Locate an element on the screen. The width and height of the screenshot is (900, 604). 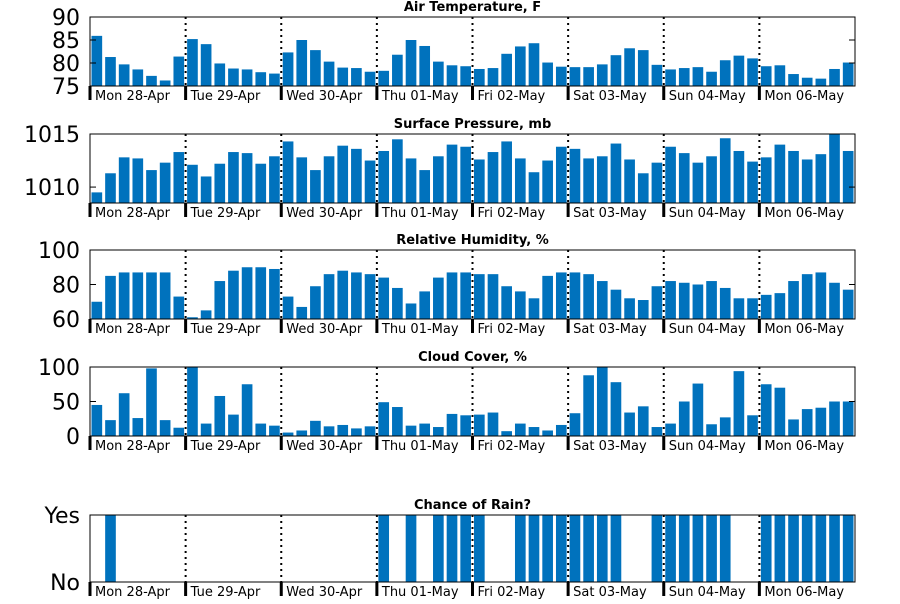
x-tick-label: Mon 28-Apr is located at coordinates (133, 592).